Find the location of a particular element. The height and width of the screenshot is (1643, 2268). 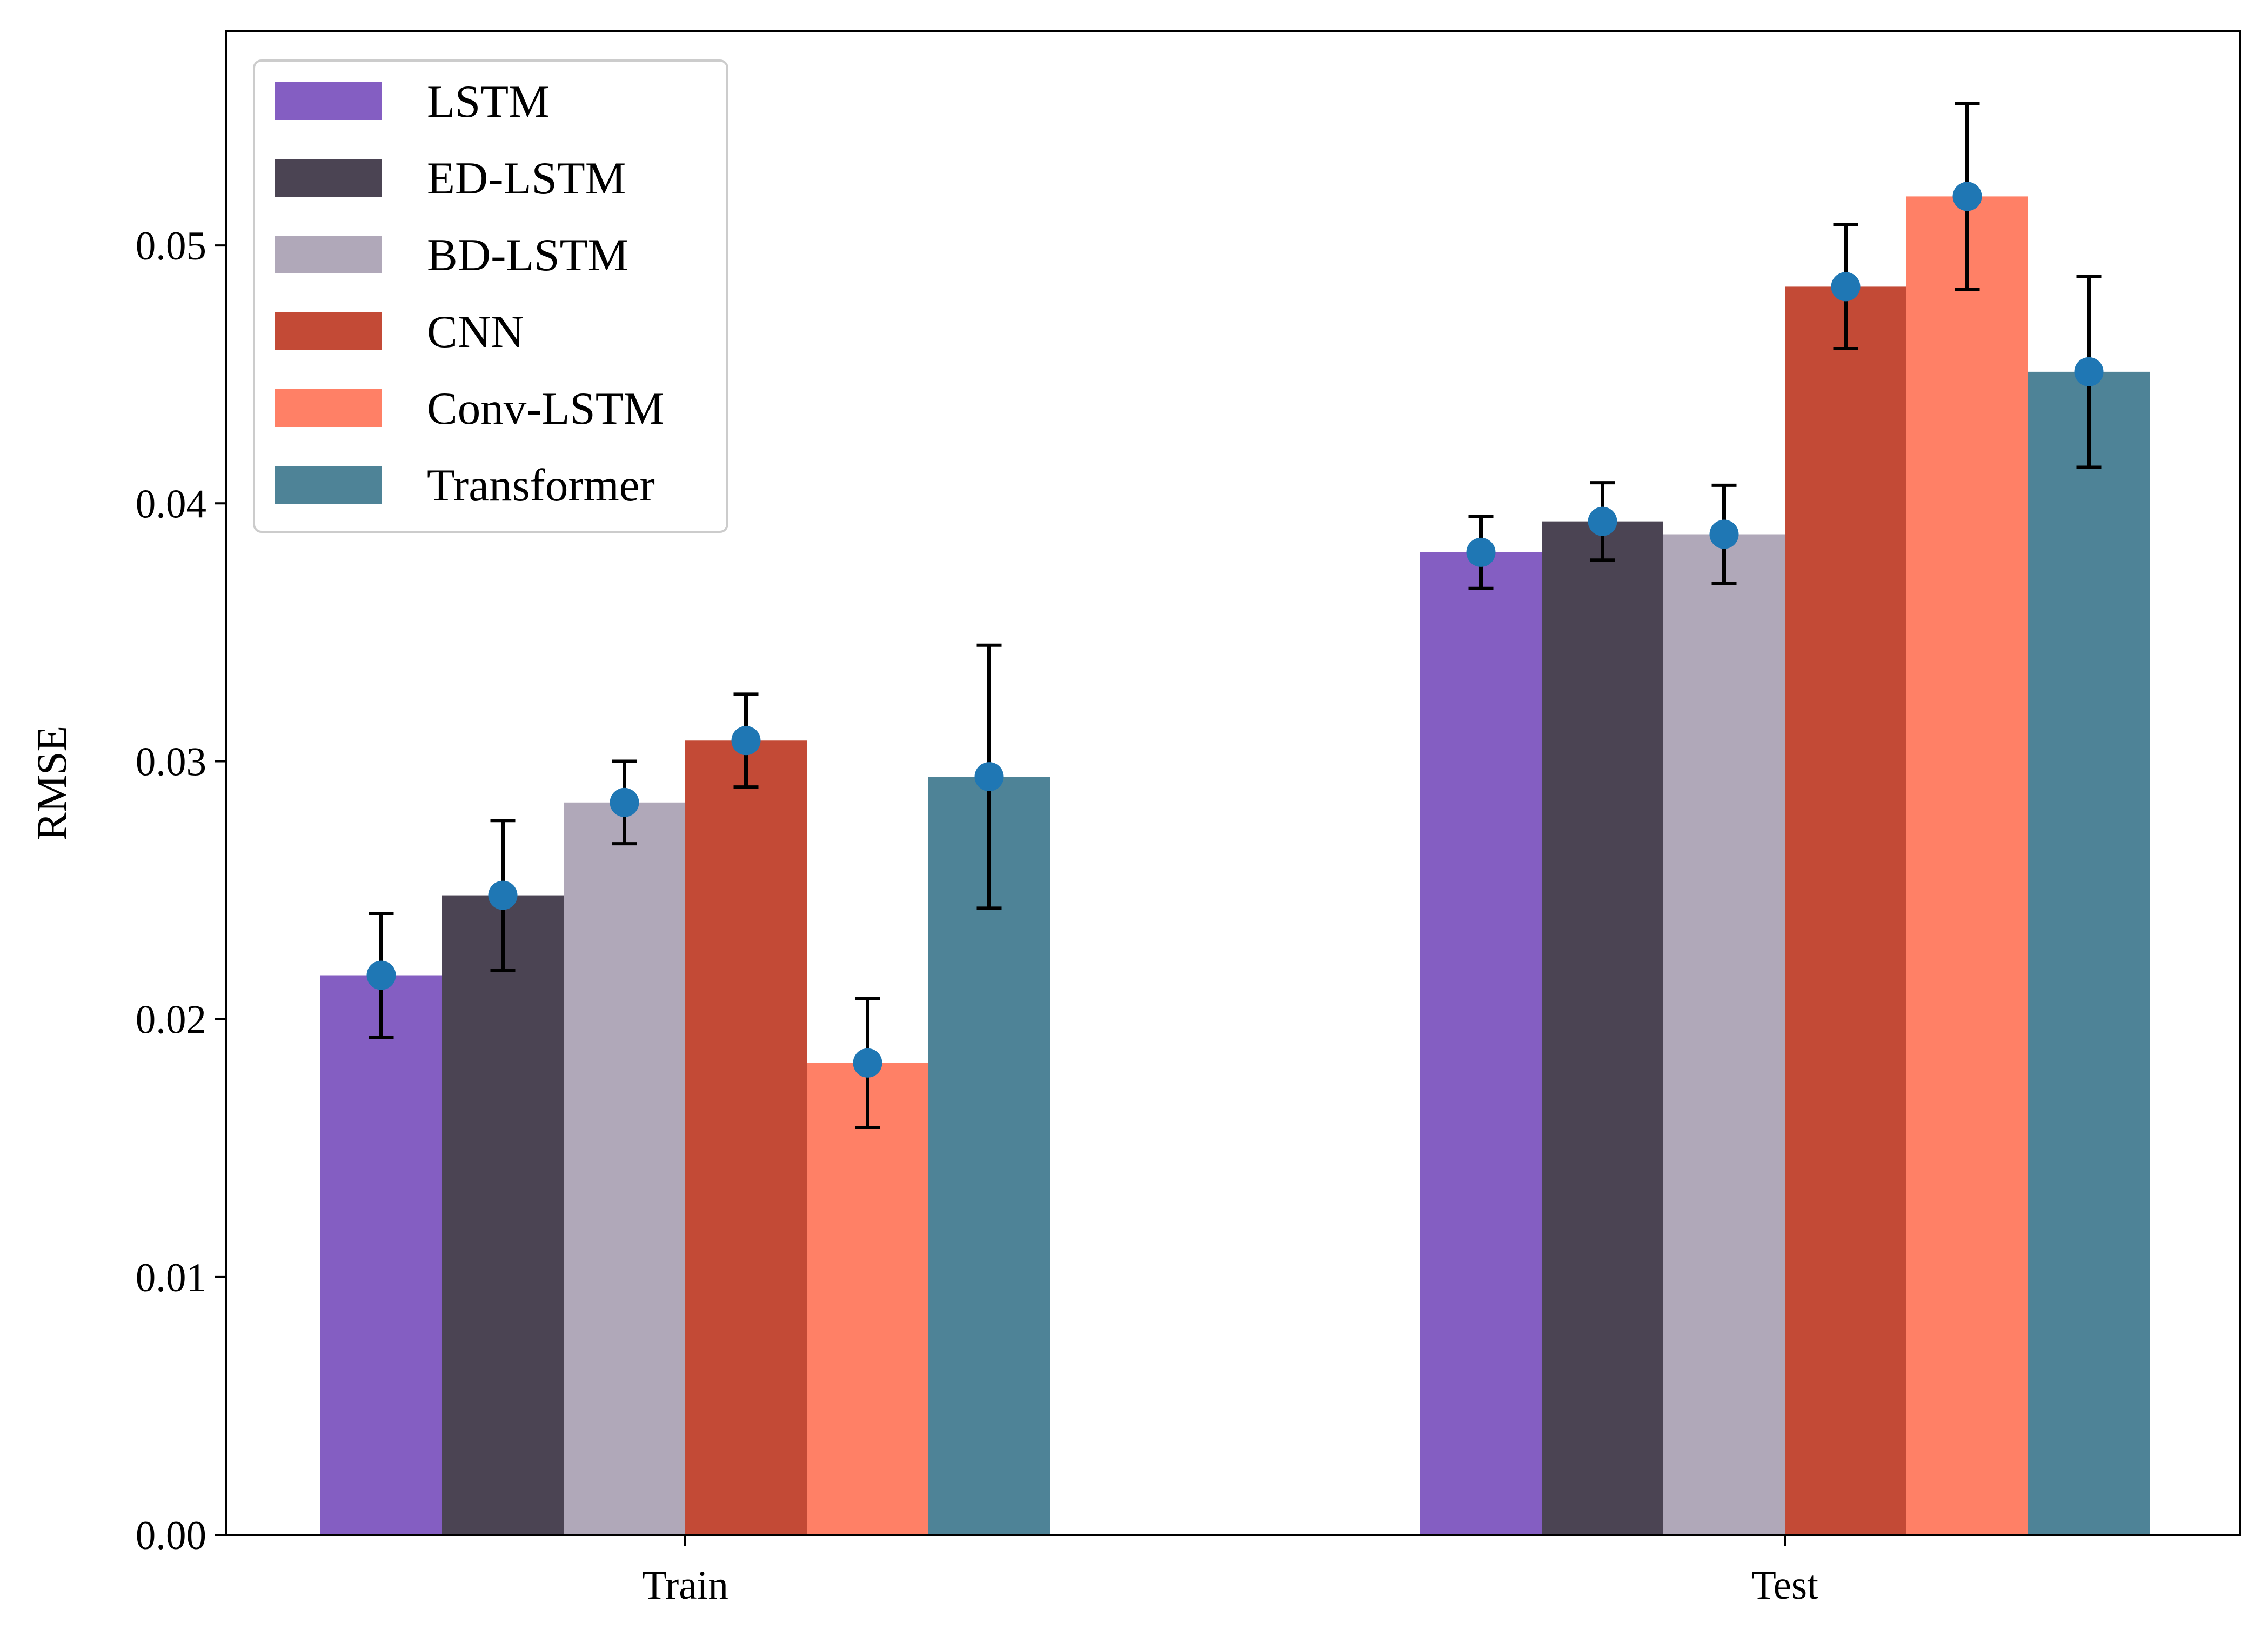

bar-bd-lstm-test is located at coordinates (1724, 1034).